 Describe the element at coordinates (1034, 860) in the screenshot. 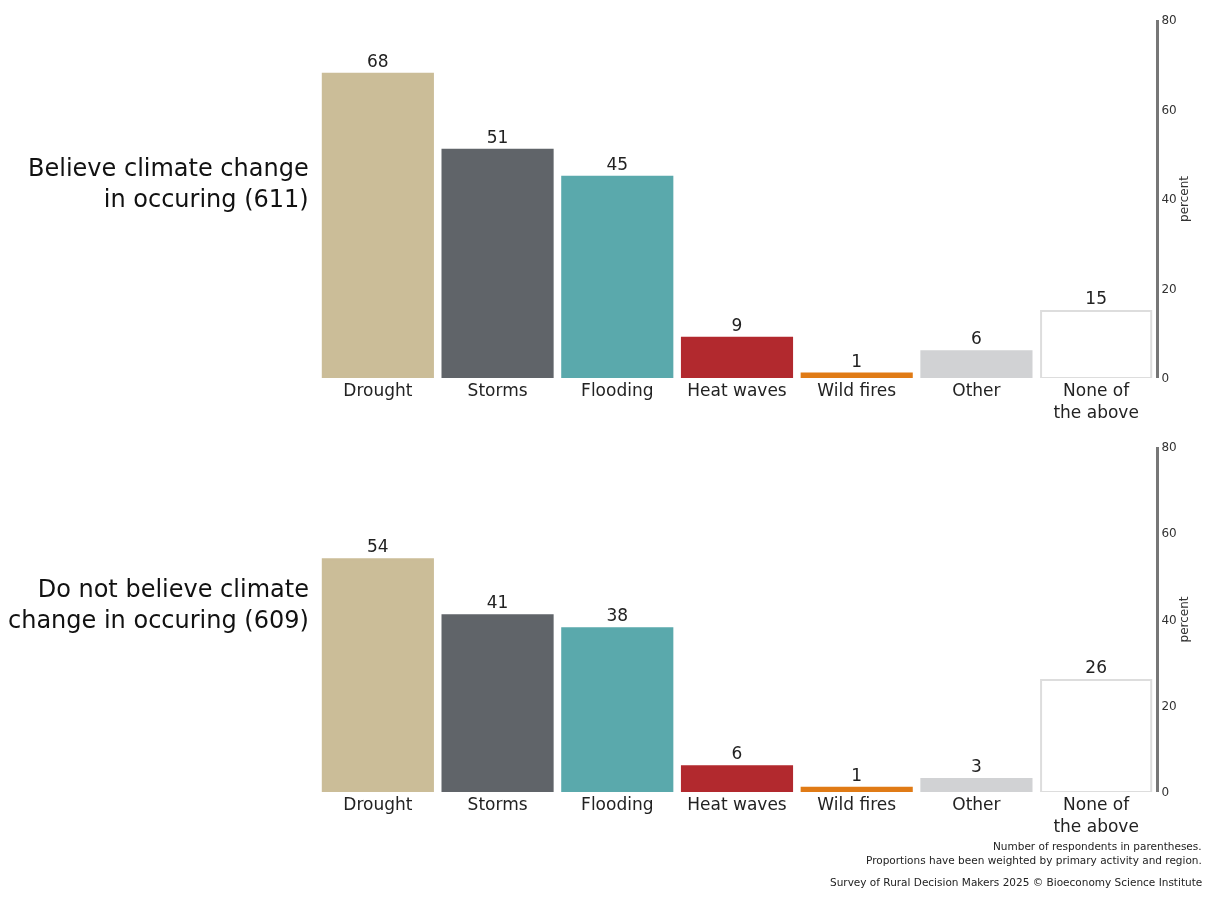

I see `text: Proportions have been weighted by primary activity and region.` at that location.